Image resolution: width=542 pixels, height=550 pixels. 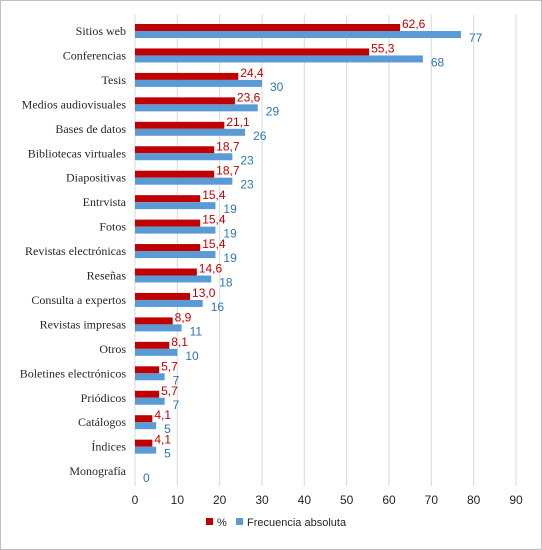 What do you see at coordinates (146, 478) in the screenshot?
I see `data-label-frequency: 0` at bounding box center [146, 478].